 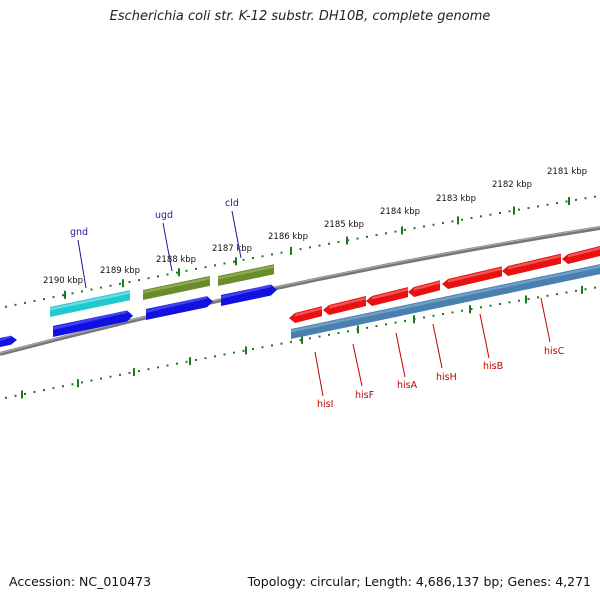 What do you see at coordinates (446, 377) in the screenshot?
I see `gene-label-hisH: hisH` at bounding box center [446, 377].